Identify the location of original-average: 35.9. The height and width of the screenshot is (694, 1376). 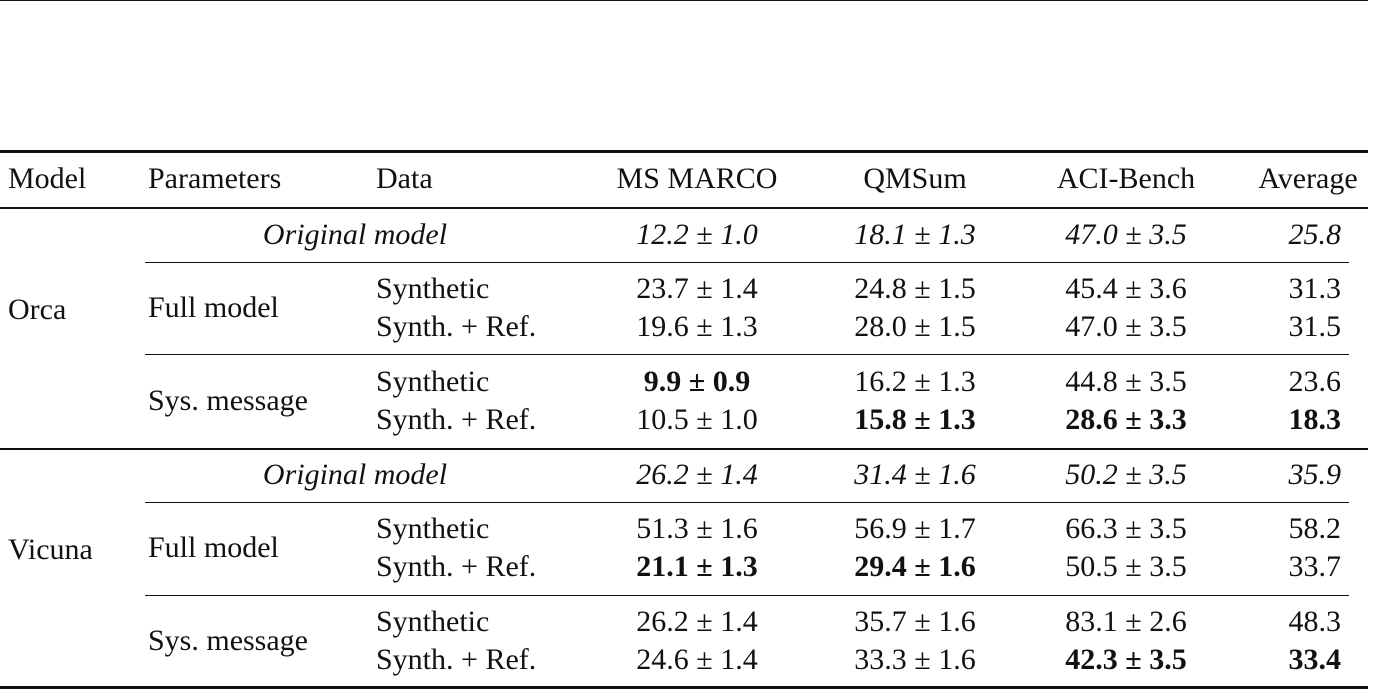
(1315, 474).